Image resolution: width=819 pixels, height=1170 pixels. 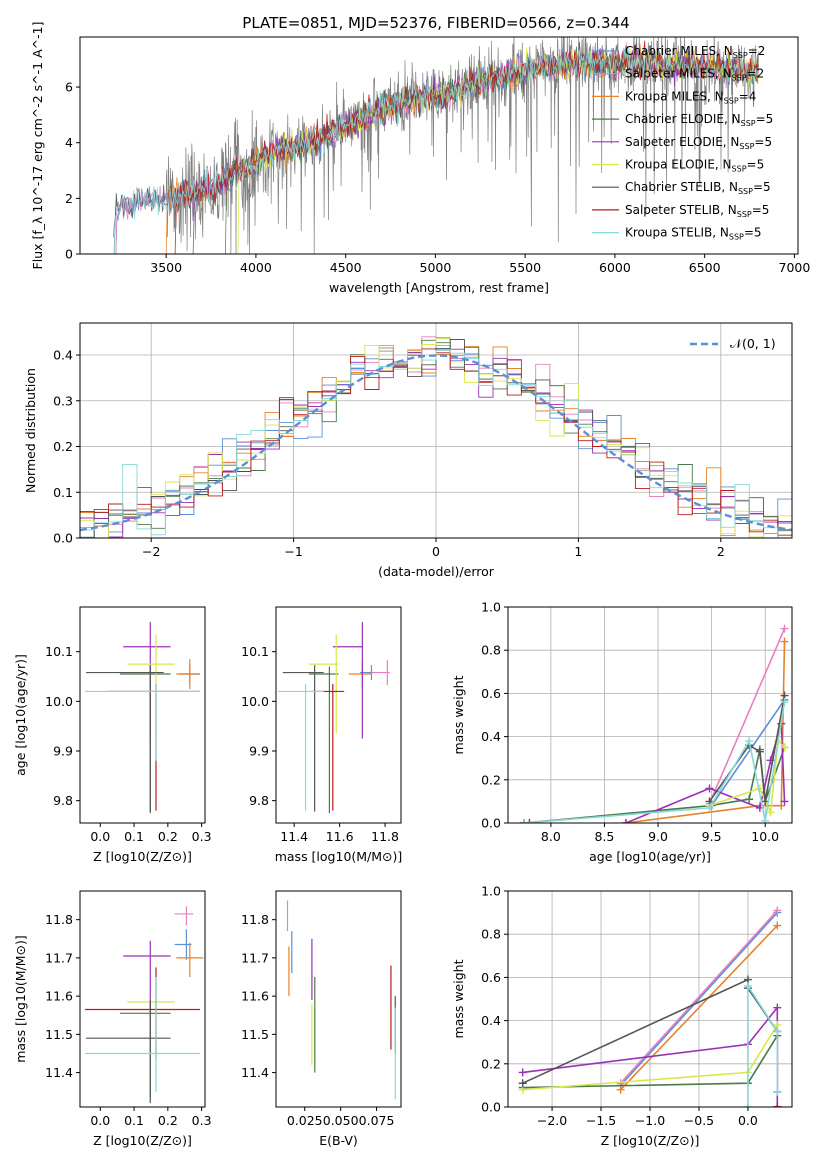 What do you see at coordinates (338, 1140) in the screenshot?
I see `x-axis-label: E(B-V)` at bounding box center [338, 1140].